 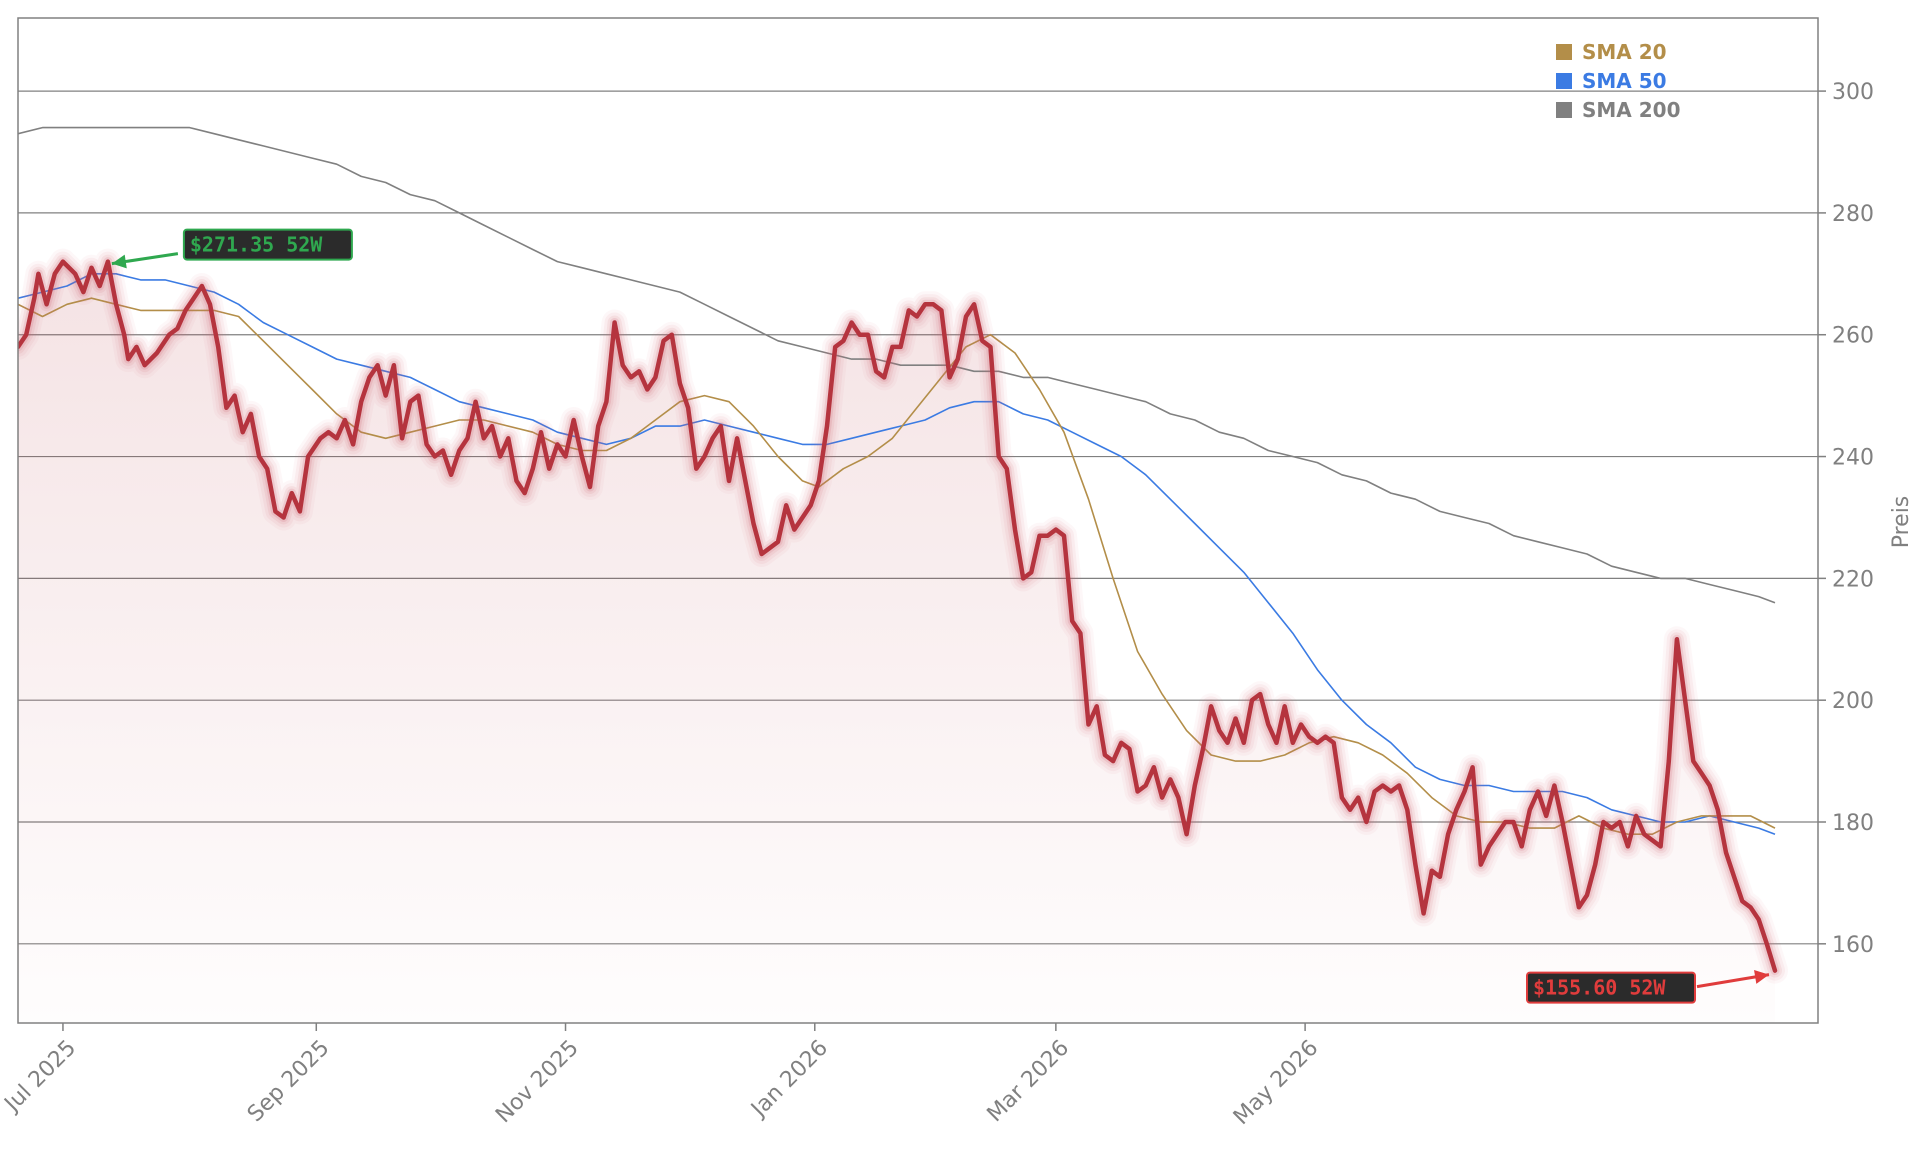 I want to click on high-callout-box, so click(x=267, y=244).